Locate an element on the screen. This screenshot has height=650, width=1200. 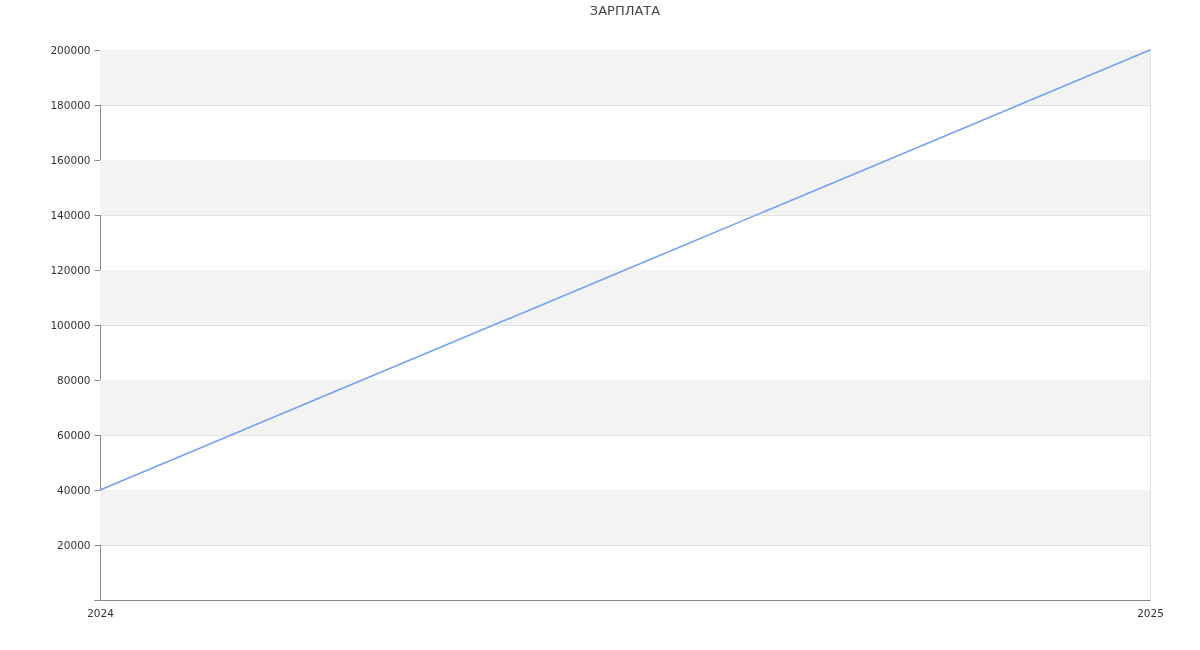
y-tick-label: 140000 is located at coordinates (70, 214).